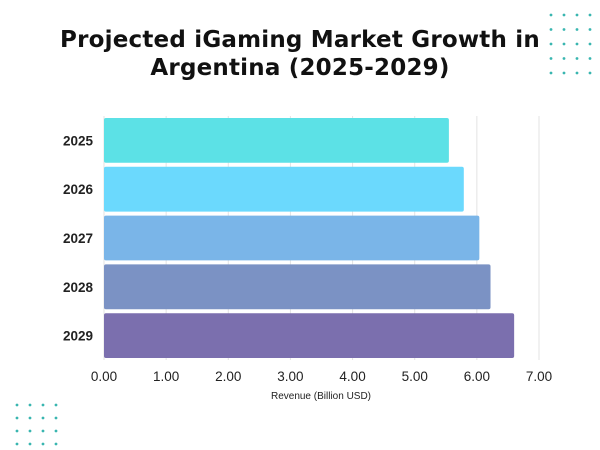 This screenshot has height=450, width=600. Describe the element at coordinates (300, 68) in the screenshot. I see `chart-title-line-2: Argentina (2025-2029)` at that location.